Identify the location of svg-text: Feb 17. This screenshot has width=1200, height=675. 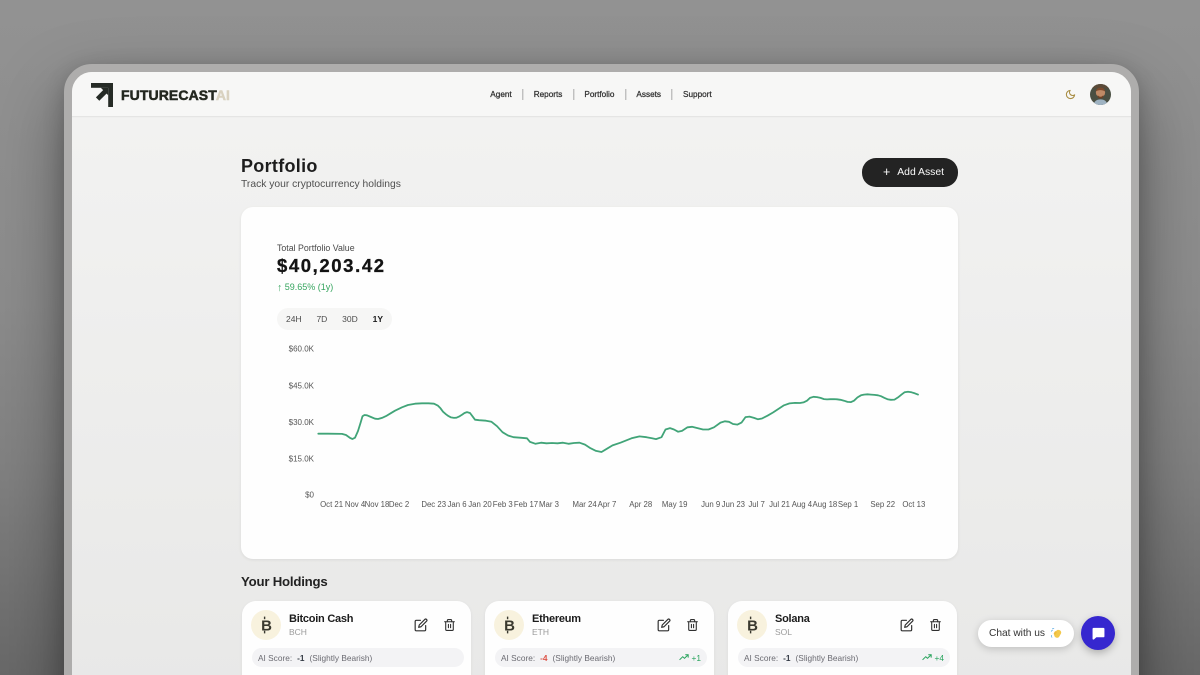
(526, 504).